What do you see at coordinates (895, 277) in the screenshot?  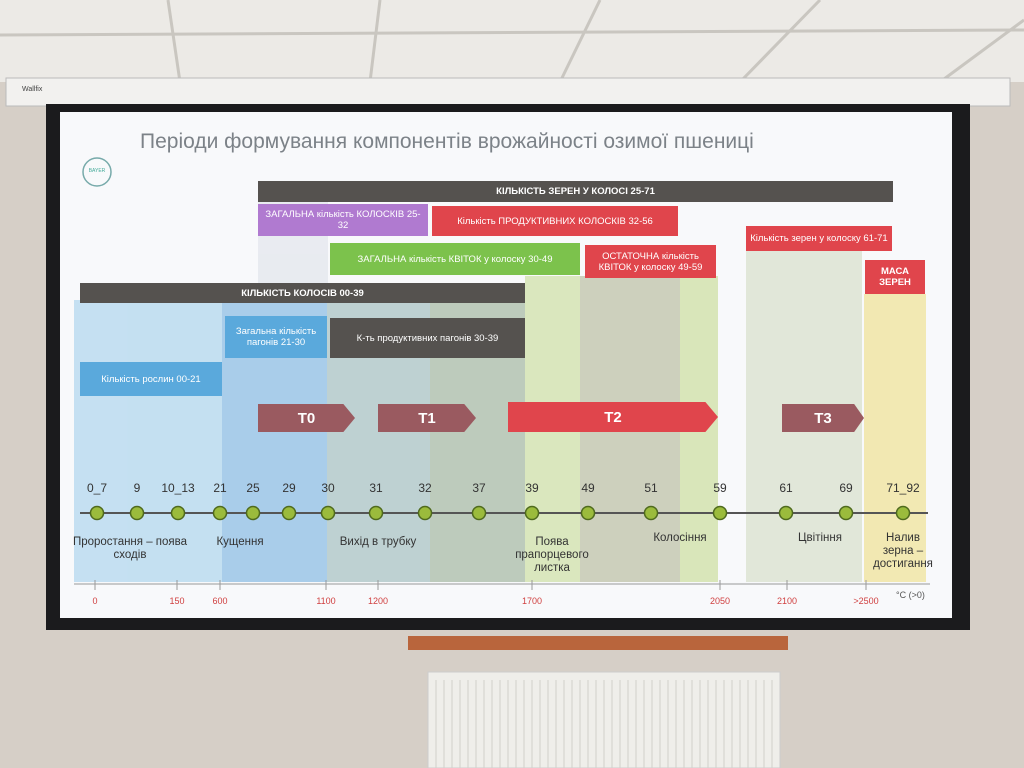 I see `bar: МАСА ЗЕРЕН` at bounding box center [895, 277].